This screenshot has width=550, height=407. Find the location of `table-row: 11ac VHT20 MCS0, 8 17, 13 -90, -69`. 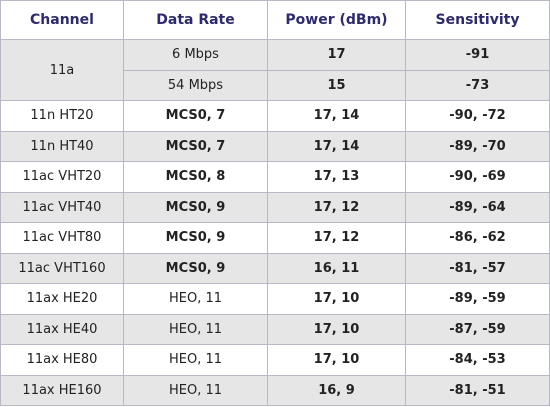

table-row: 11ac VHT20 MCS0, 8 17, 13 -90, -69 is located at coordinates (275, 177).